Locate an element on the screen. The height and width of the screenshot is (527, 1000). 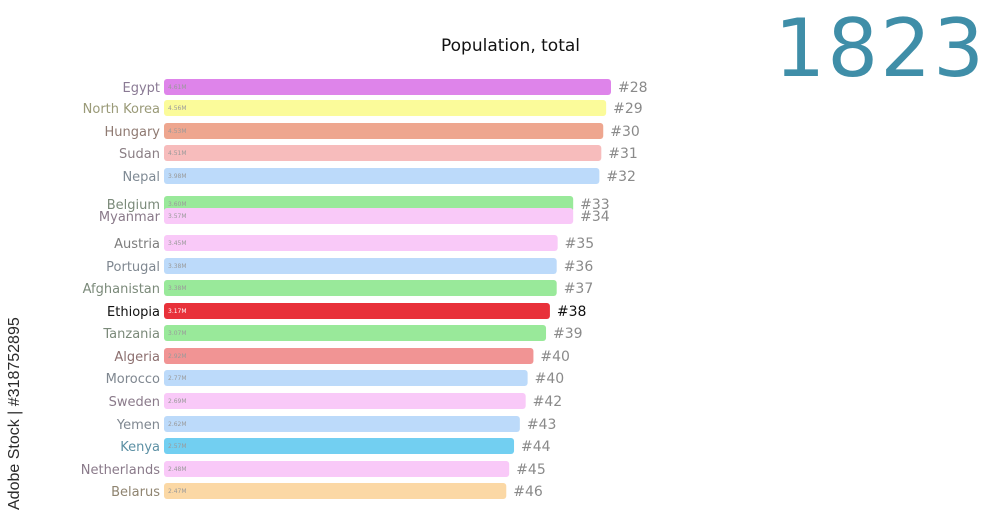
category-label: Portugal is located at coordinates (133, 267).